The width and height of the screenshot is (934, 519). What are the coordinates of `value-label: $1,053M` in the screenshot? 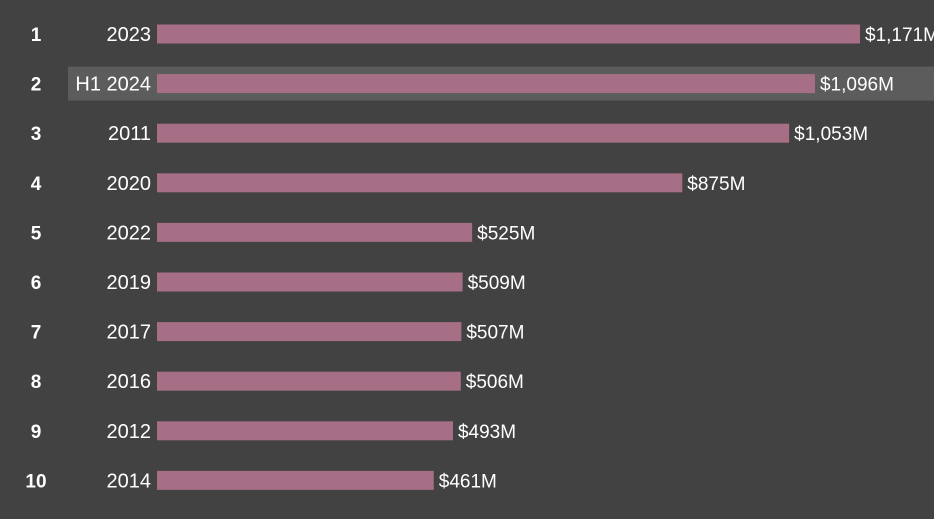 It's located at (831, 134).